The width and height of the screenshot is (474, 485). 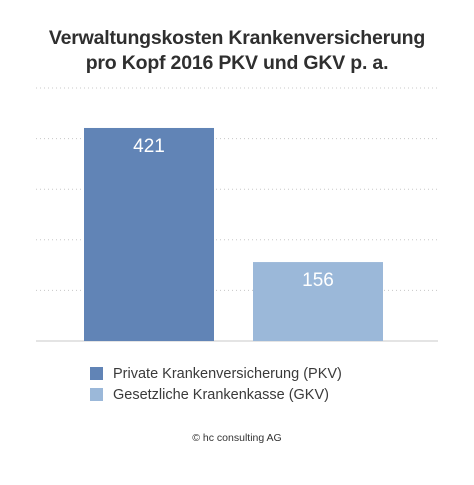 What do you see at coordinates (318, 280) in the screenshot?
I see `data-label-gkv: 156` at bounding box center [318, 280].